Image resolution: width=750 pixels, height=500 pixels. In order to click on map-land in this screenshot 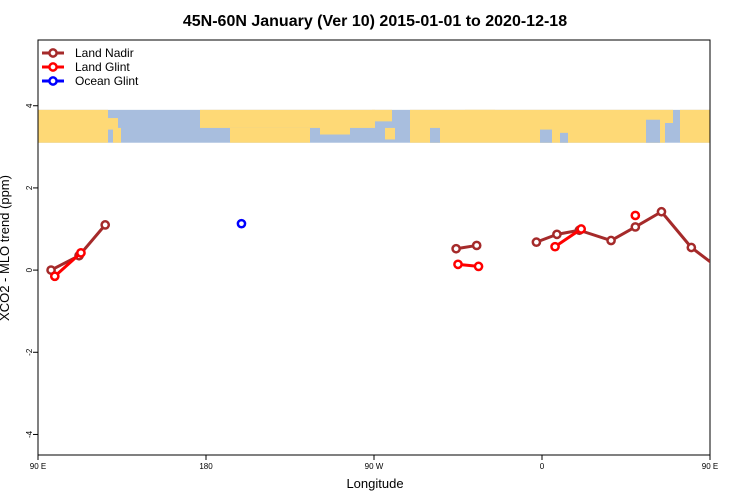, I will do `click(374, 126)`.